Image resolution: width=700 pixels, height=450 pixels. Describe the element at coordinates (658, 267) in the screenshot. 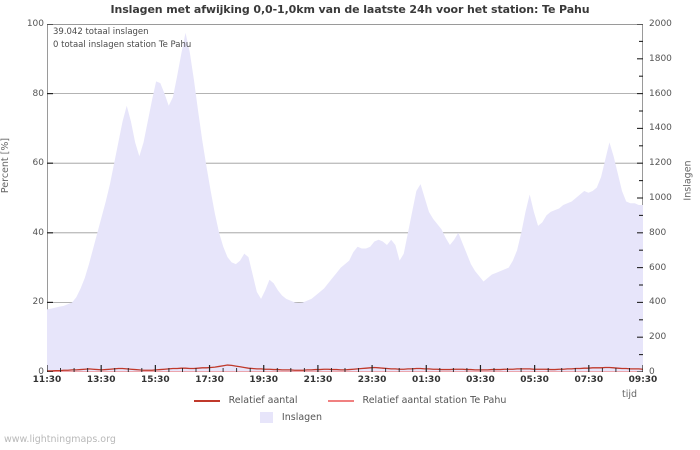

I see `y-tick-label-right: 600` at that location.